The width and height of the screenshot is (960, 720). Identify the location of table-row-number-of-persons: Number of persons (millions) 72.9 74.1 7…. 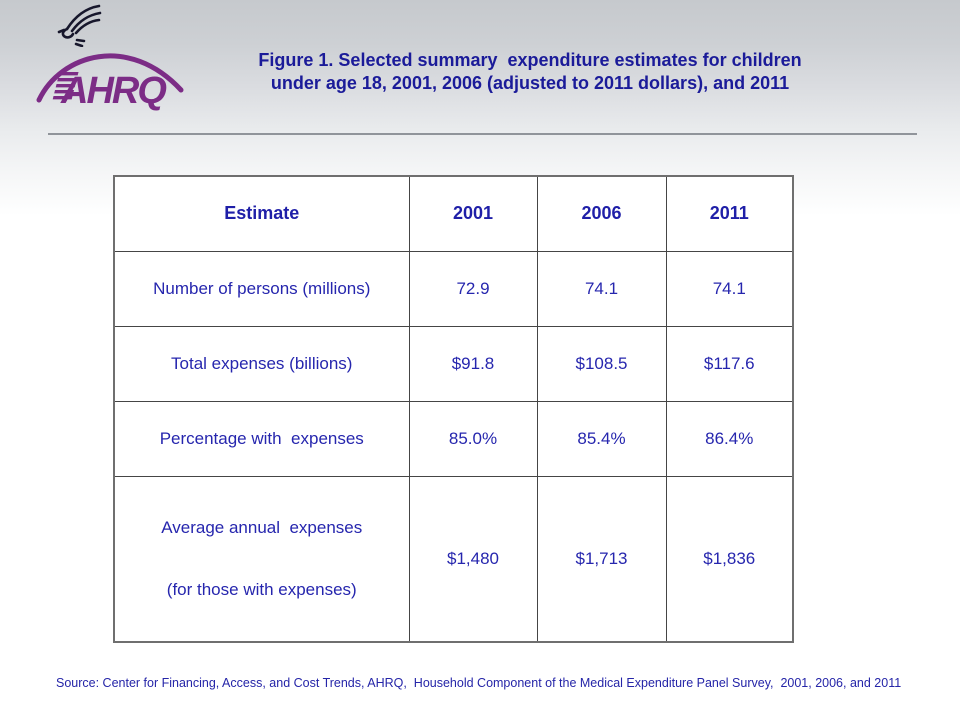
(453, 288).